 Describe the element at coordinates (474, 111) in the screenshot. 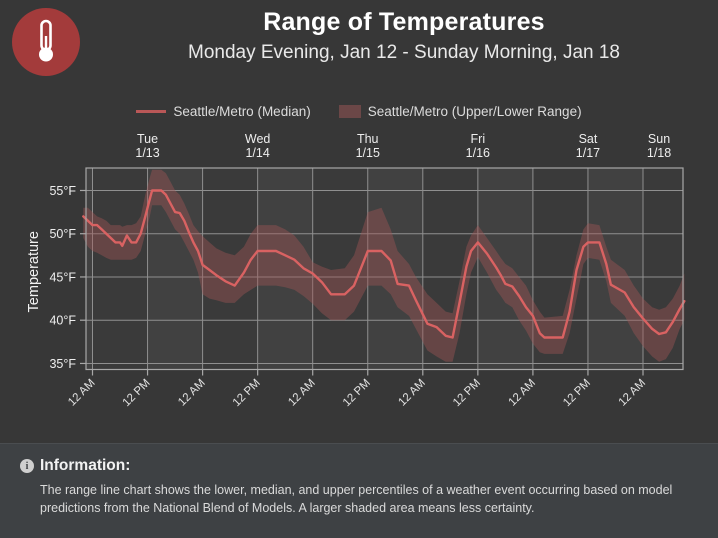

I see `legend-label-range: Seattle/Metro (Upper/Lower Range)` at that location.